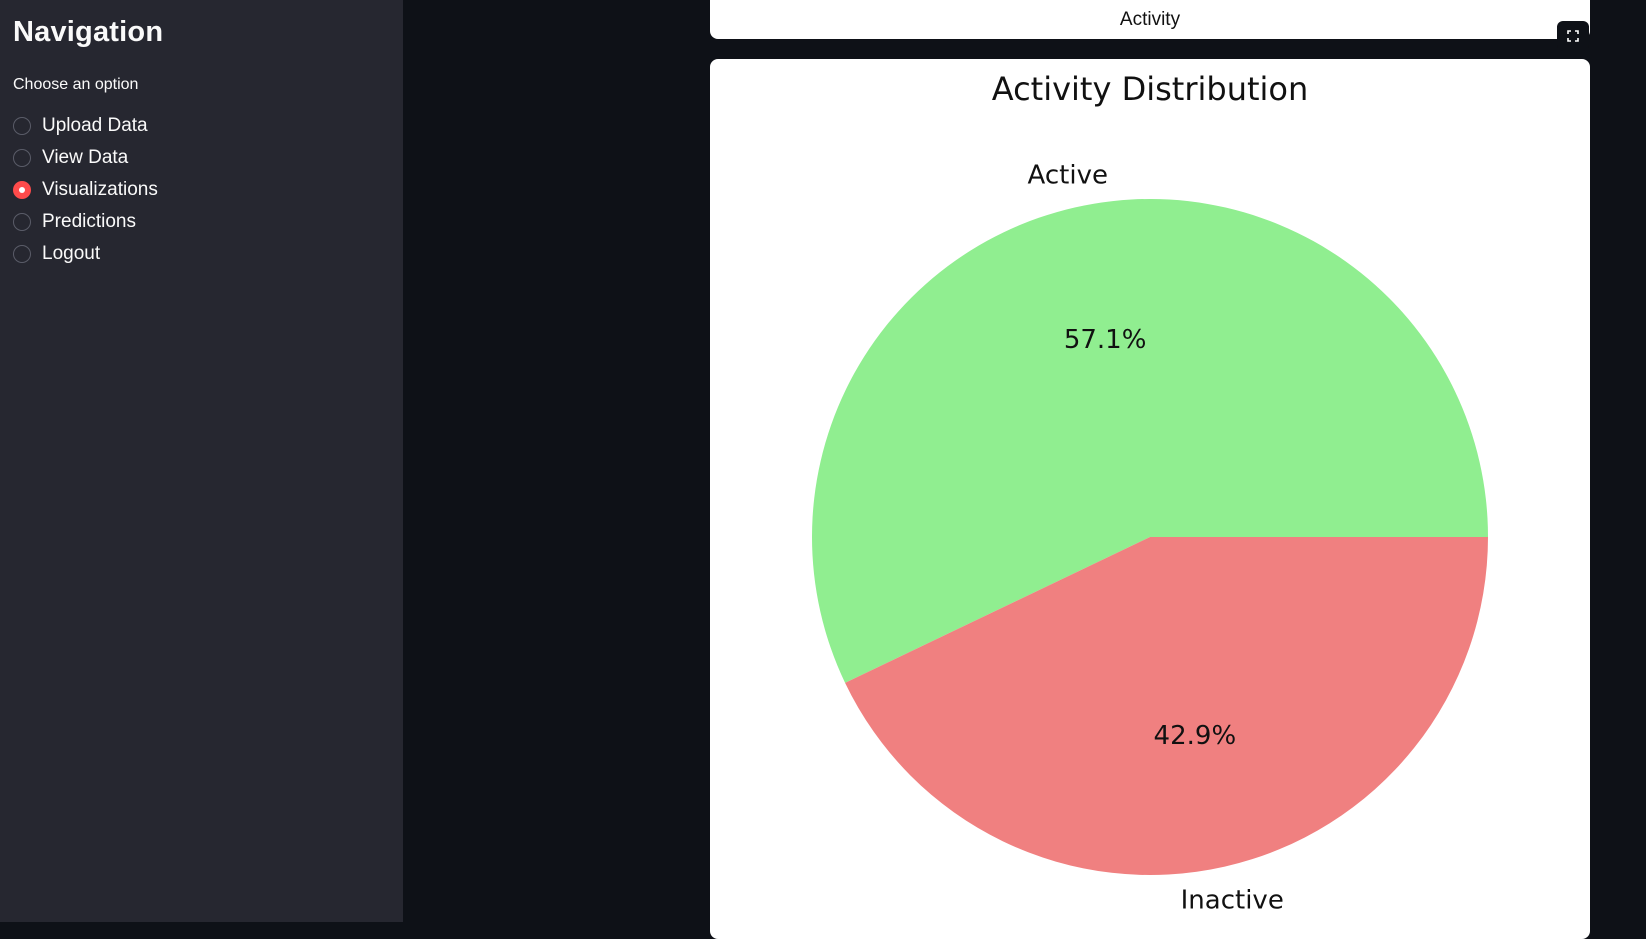 Image resolution: width=1646 pixels, height=939 pixels. Describe the element at coordinates (1232, 901) in the screenshot. I see `pie-category-label: Inactive` at that location.